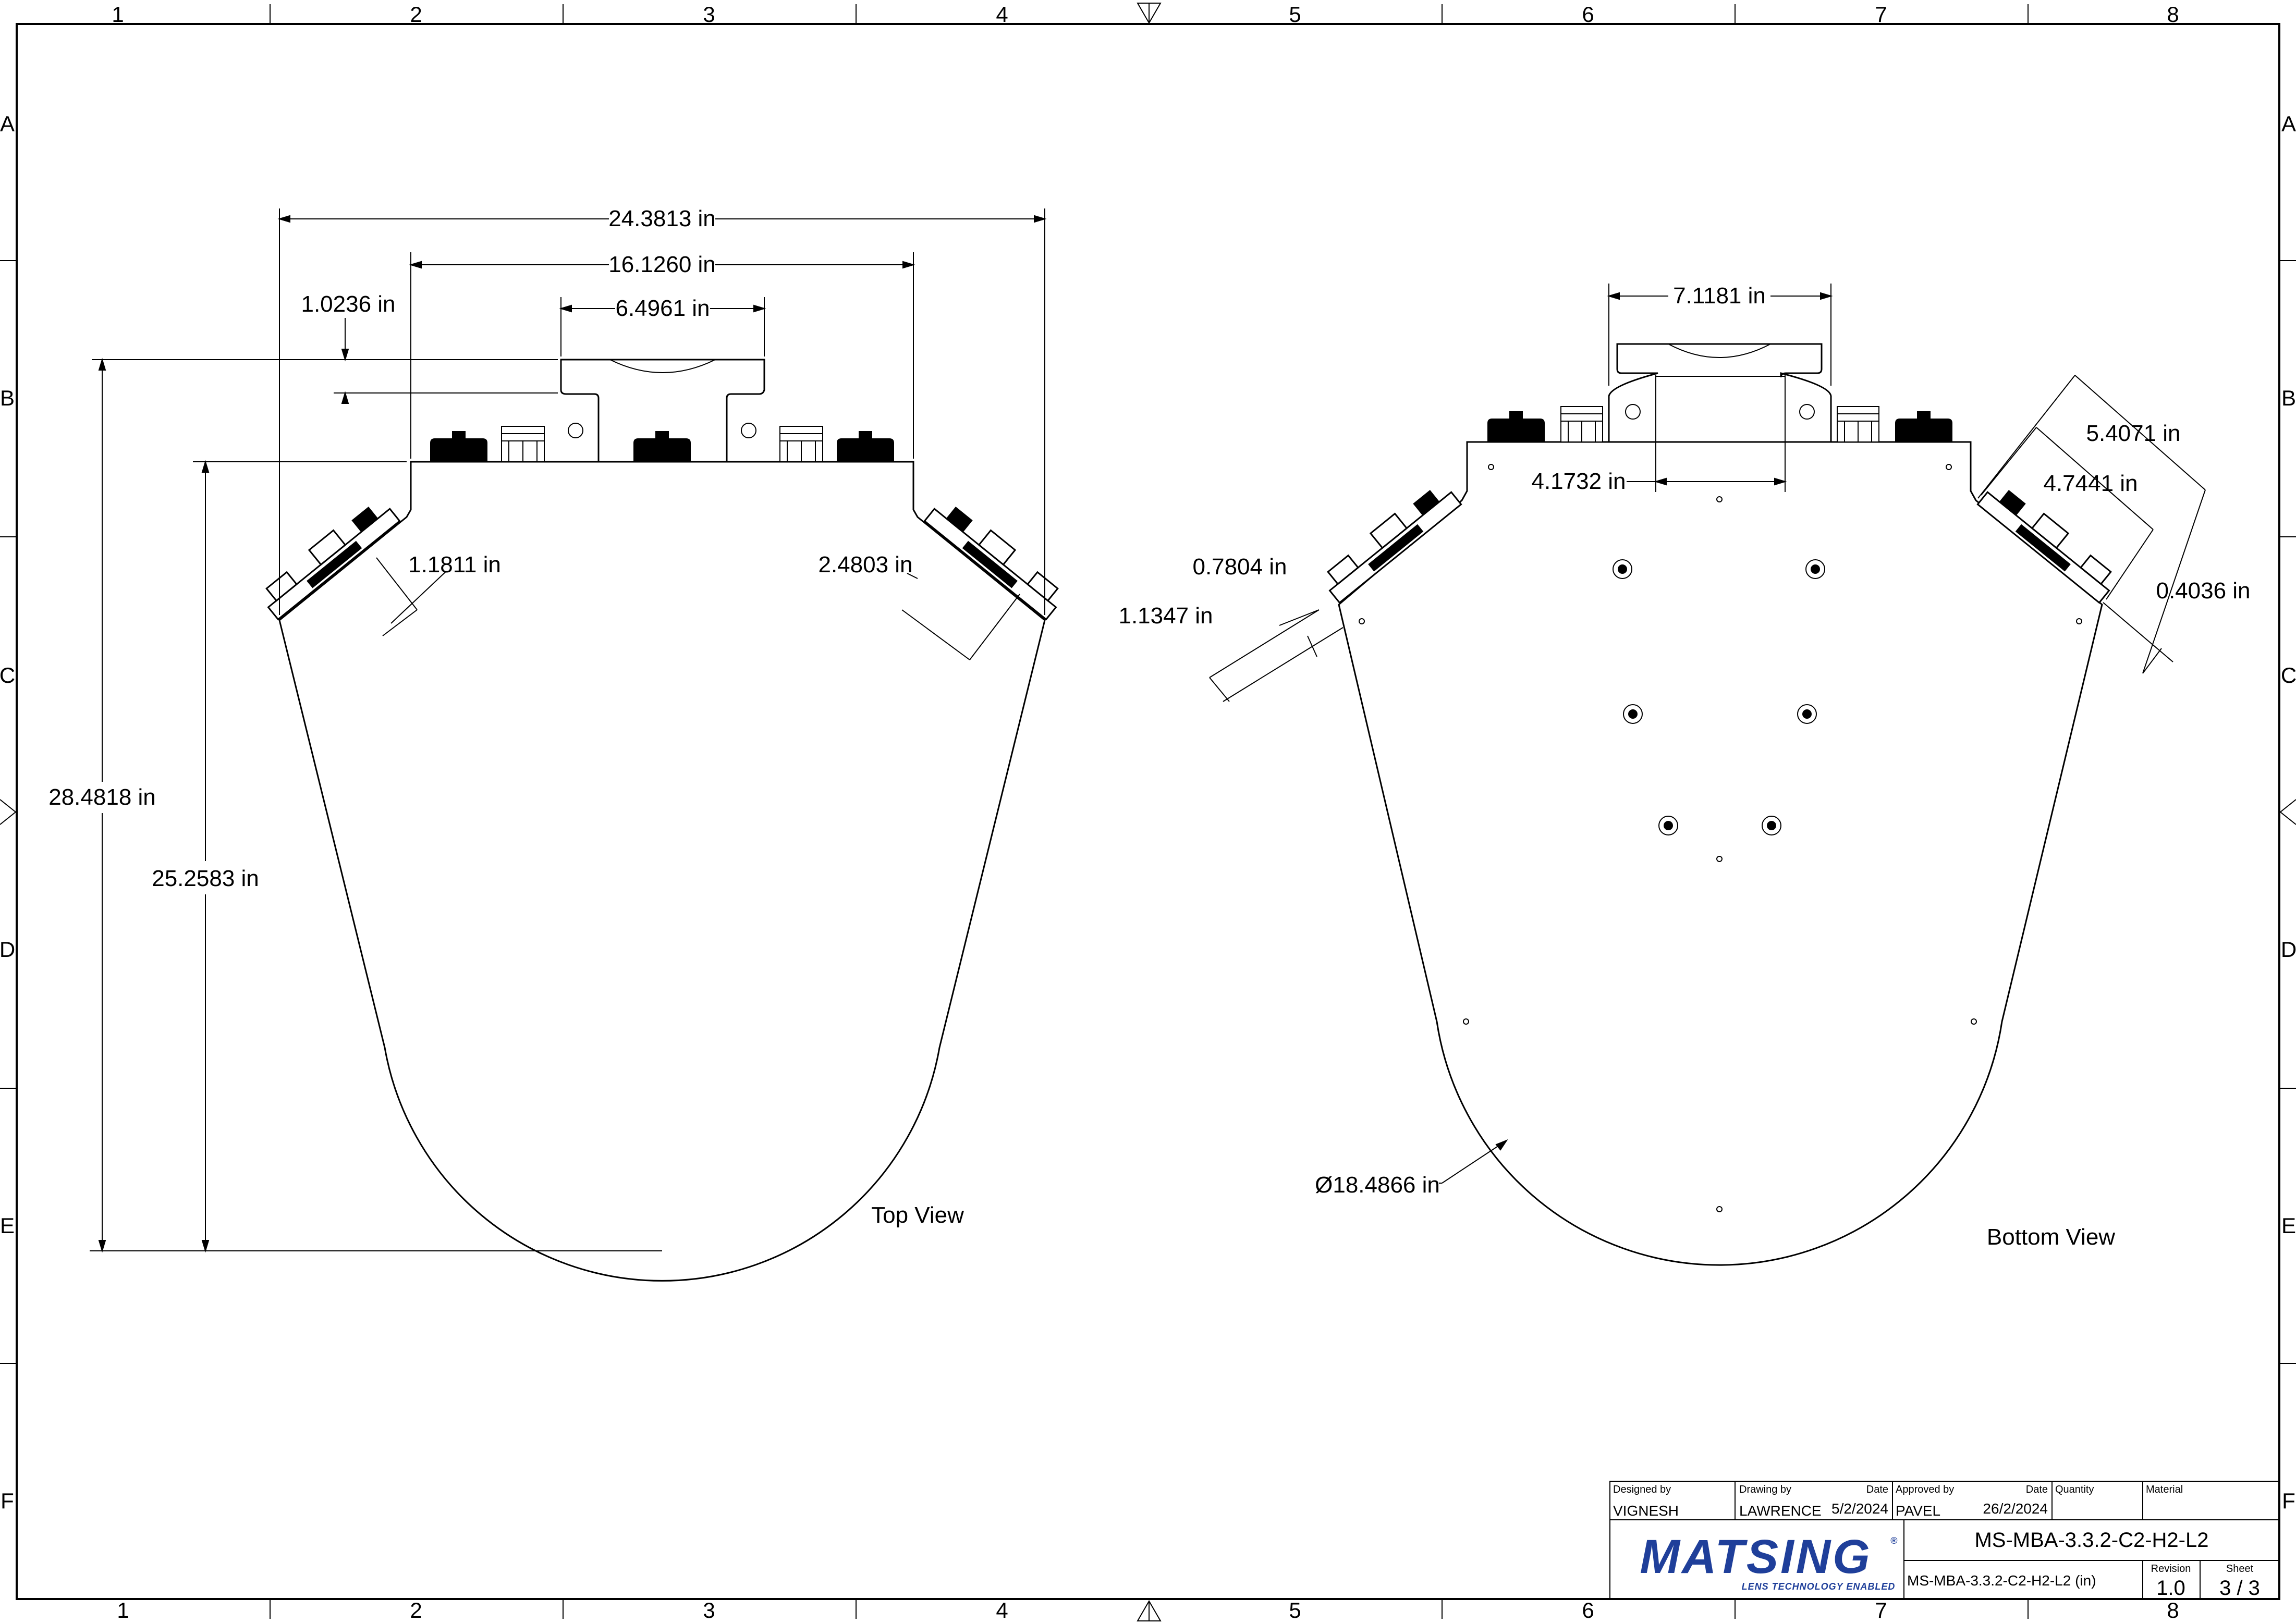 The height and width of the screenshot is (1623, 2296). Describe the element at coordinates (1719, 697) in the screenshot. I see `bottom-view-mount-holes` at that location.